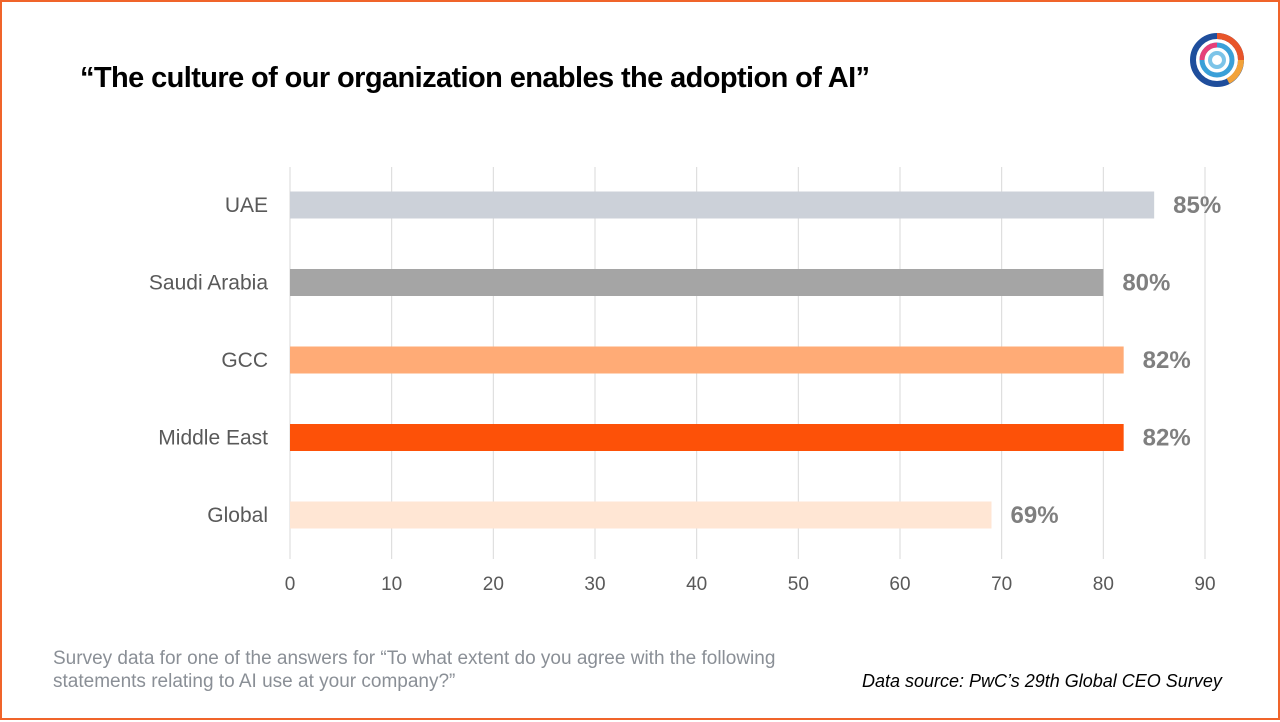 This screenshot has width=1280, height=722. Describe the element at coordinates (237, 515) in the screenshot. I see `category-label: Global` at that location.